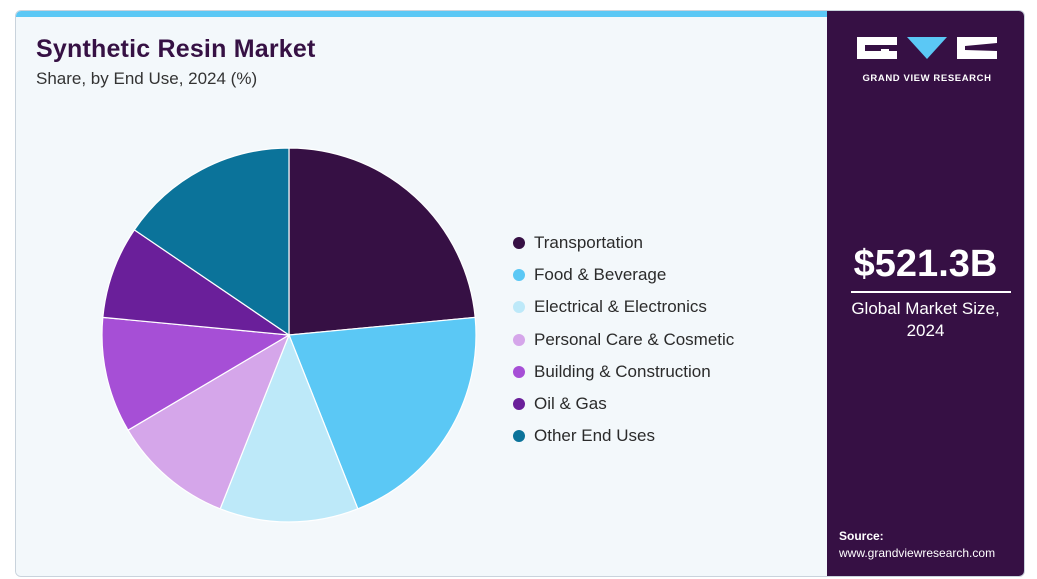 This screenshot has width=1037, height=579. I want to click on grand-view-research-logo: GRAND VIEW RESEARCH, so click(927, 62).